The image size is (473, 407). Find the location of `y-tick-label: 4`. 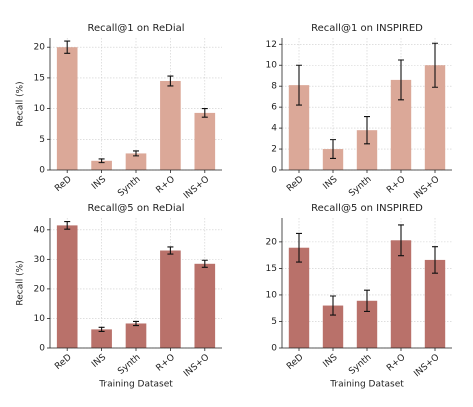

y-tick-label: 4 is located at coordinates (274, 129).